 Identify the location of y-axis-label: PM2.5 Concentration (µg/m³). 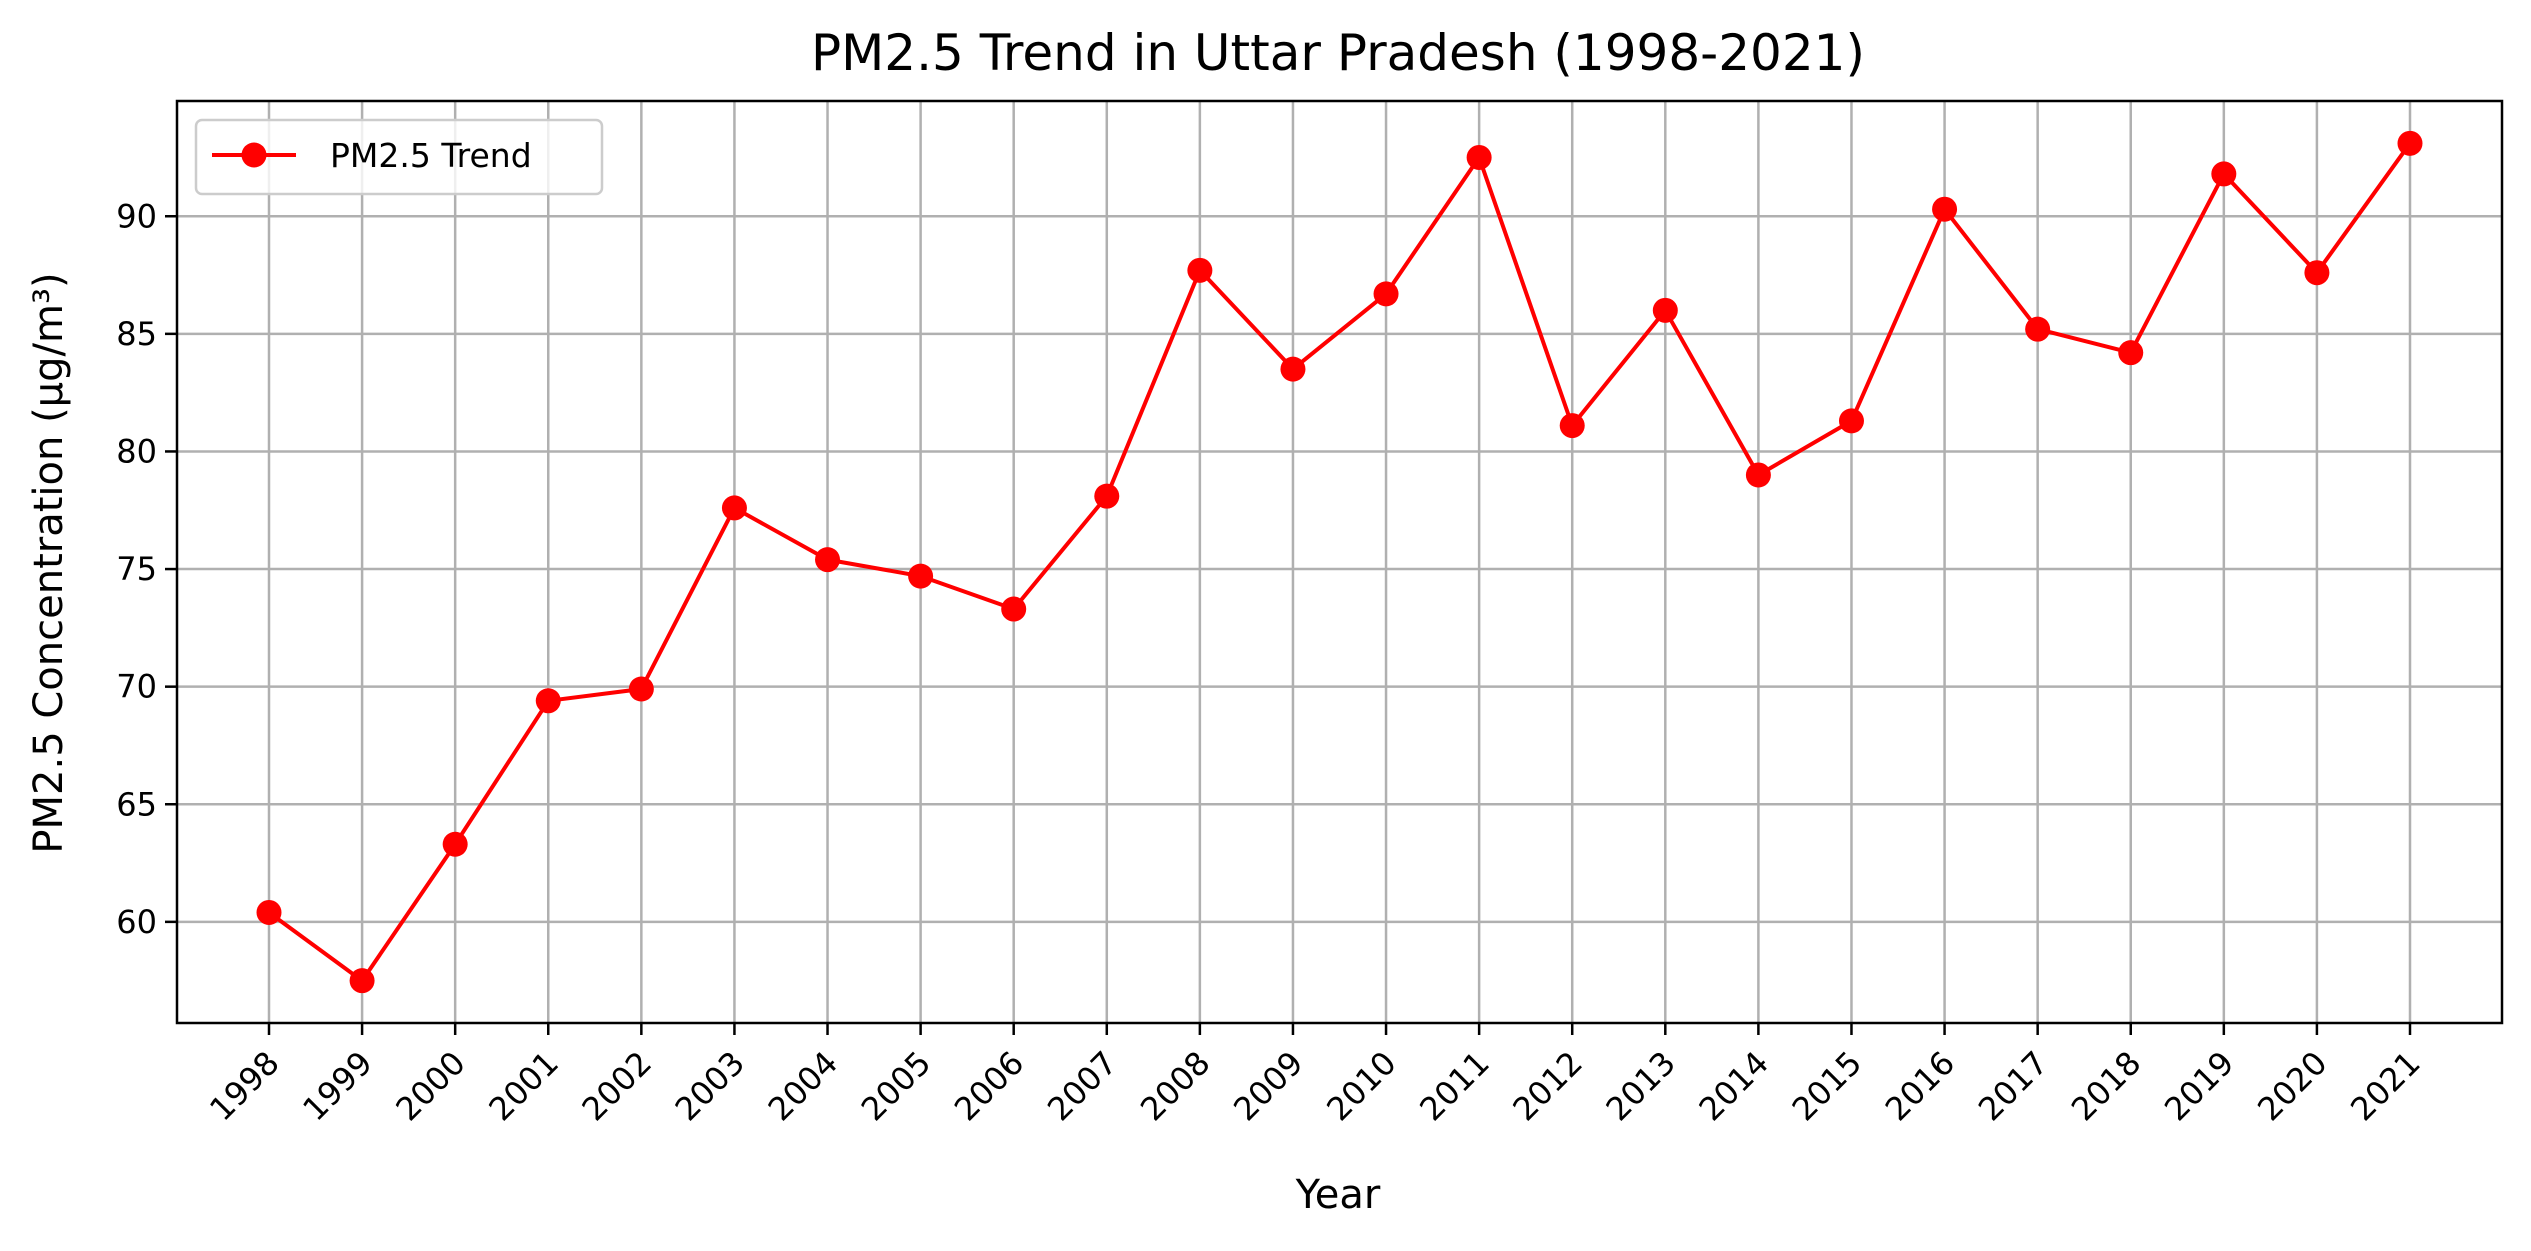
(49, 562).